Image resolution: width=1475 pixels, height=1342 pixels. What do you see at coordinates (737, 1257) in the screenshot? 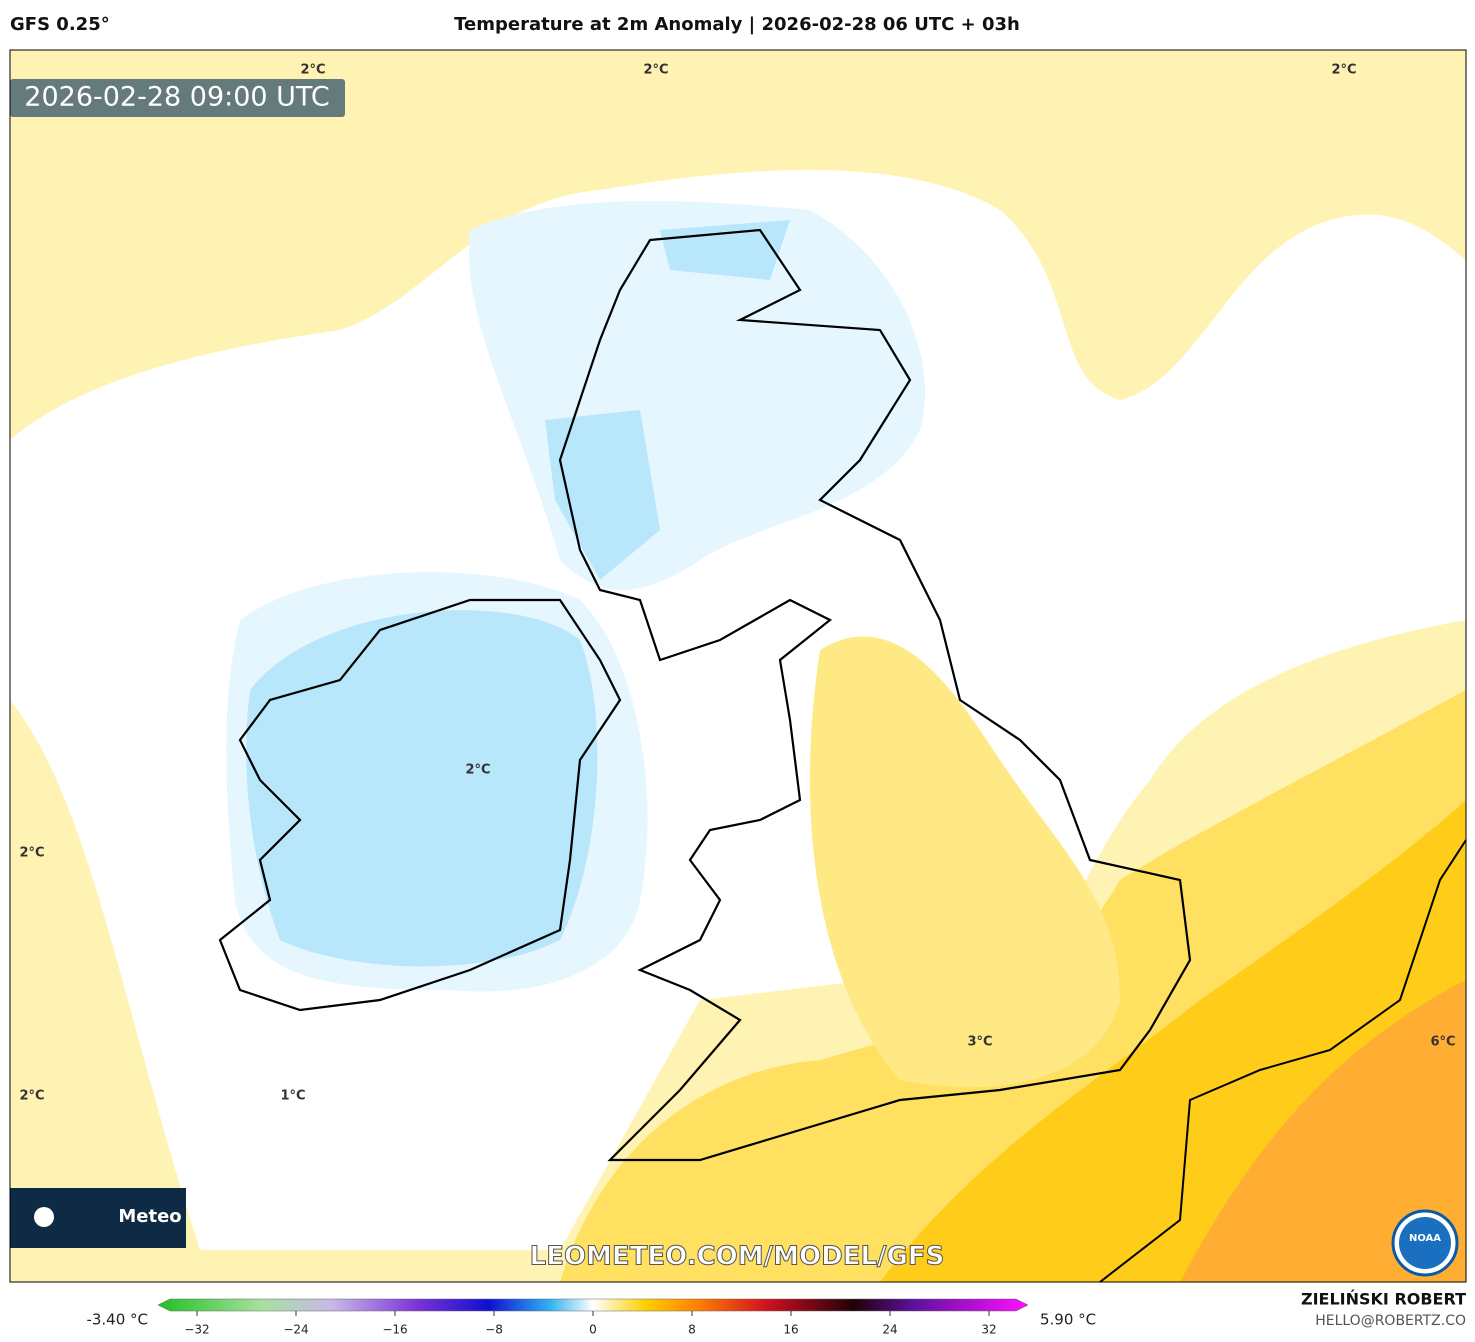
I see `watermark: LEOMETEO.COM/MODEL/GFS` at bounding box center [737, 1257].